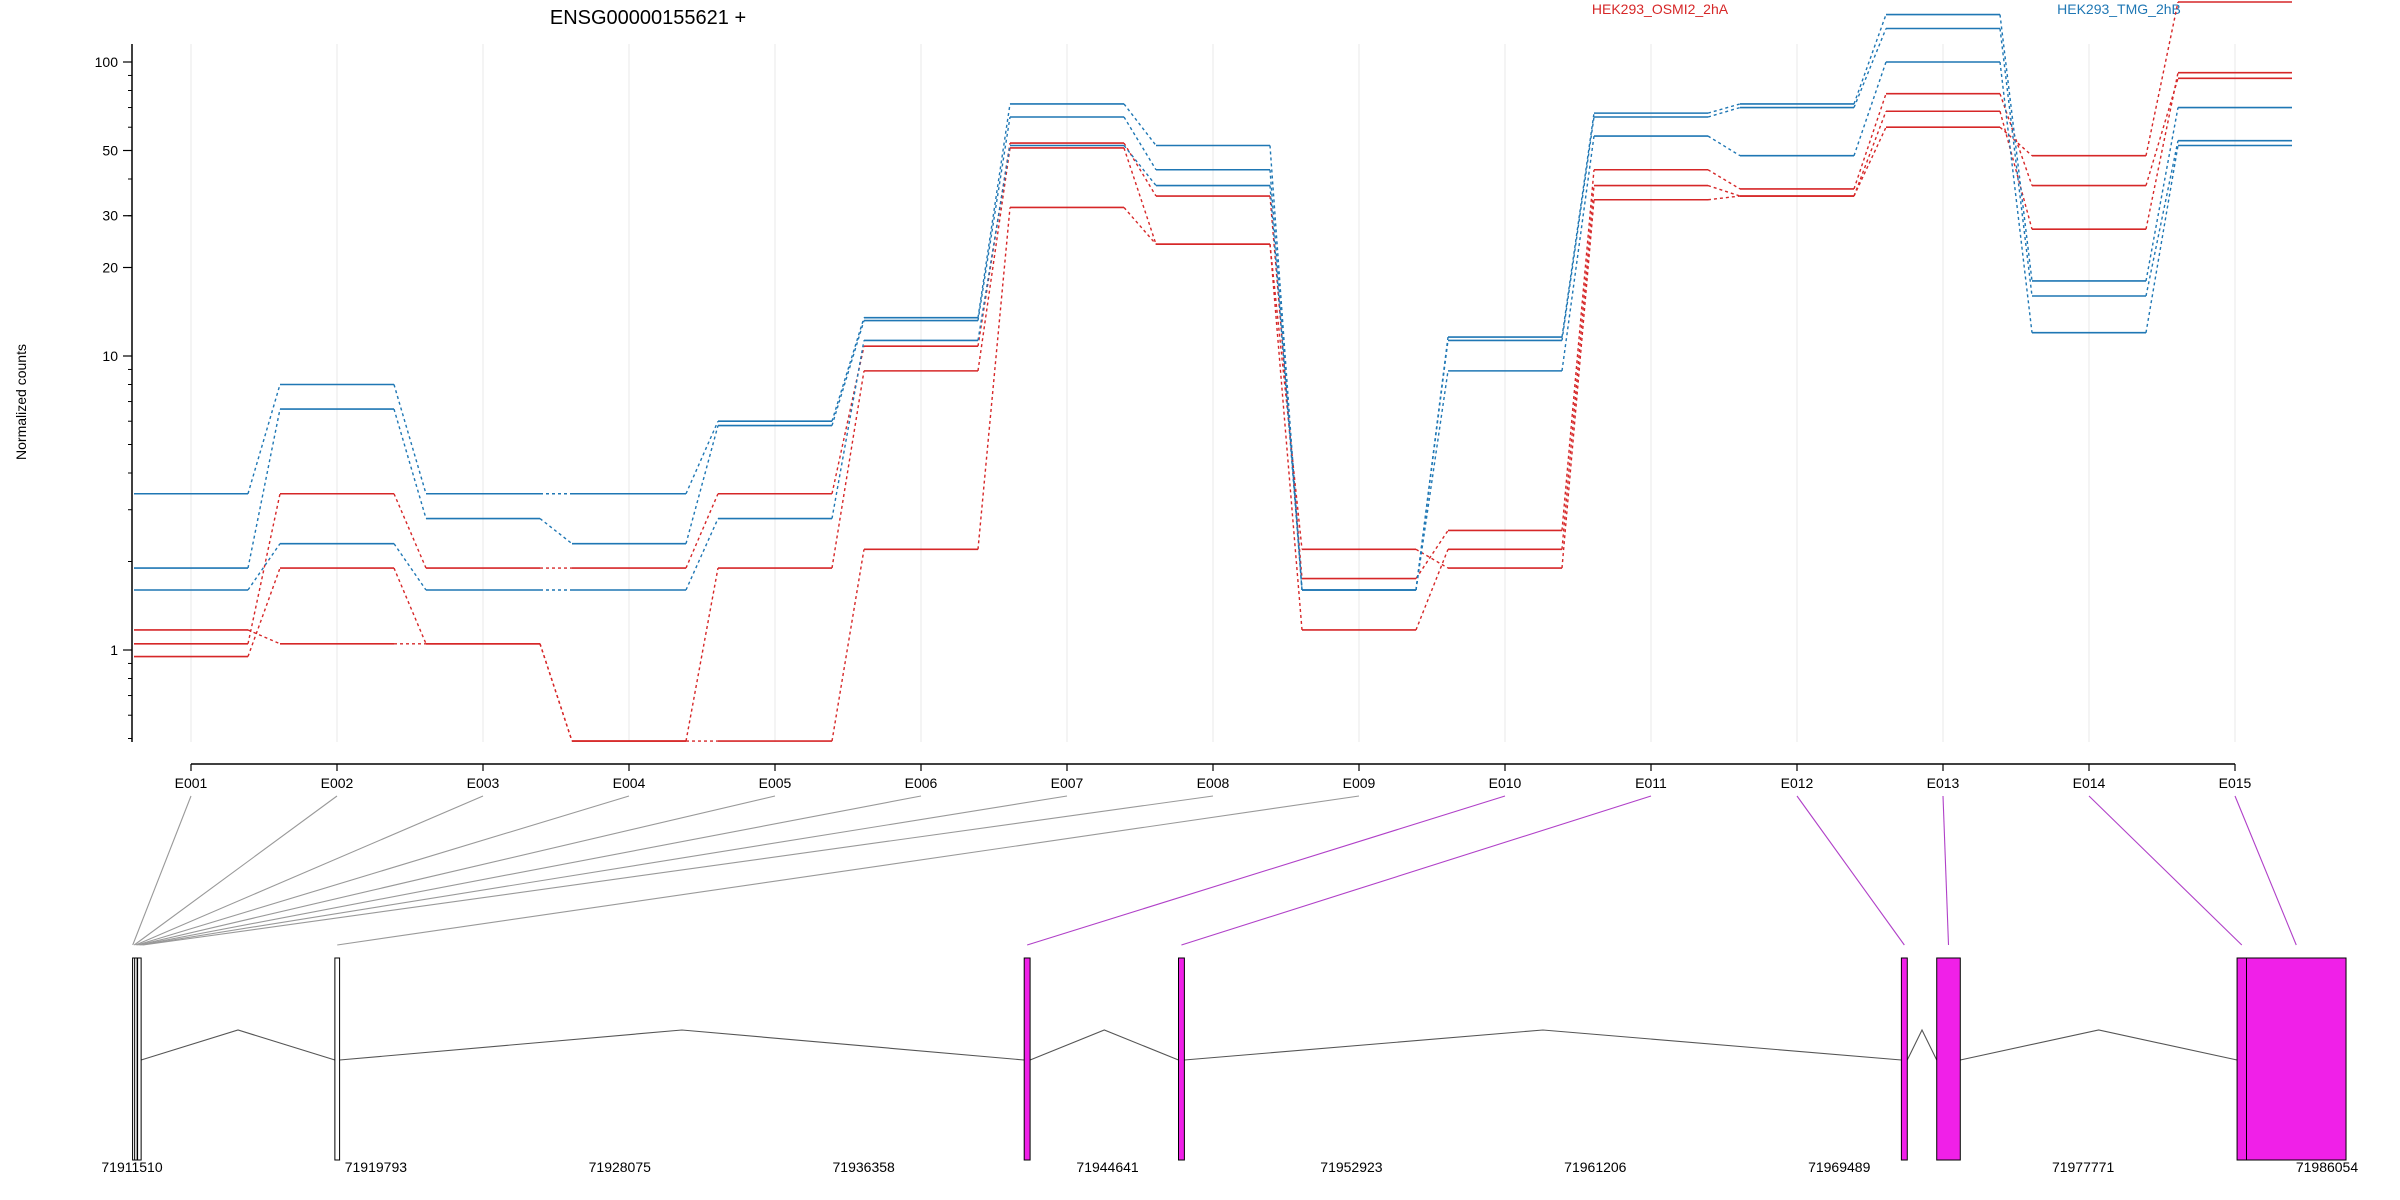 The width and height of the screenshot is (2400, 1200). I want to click on x-tick-label-e001: E001, so click(191, 783).